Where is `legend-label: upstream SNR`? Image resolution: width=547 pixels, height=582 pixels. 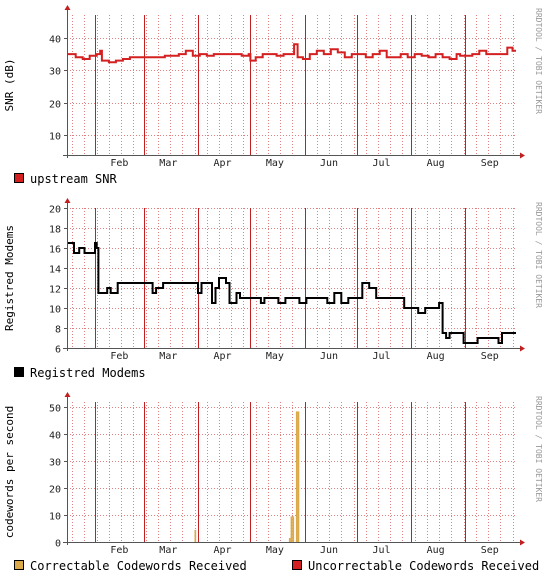 legend-label: upstream SNR is located at coordinates (73, 179).